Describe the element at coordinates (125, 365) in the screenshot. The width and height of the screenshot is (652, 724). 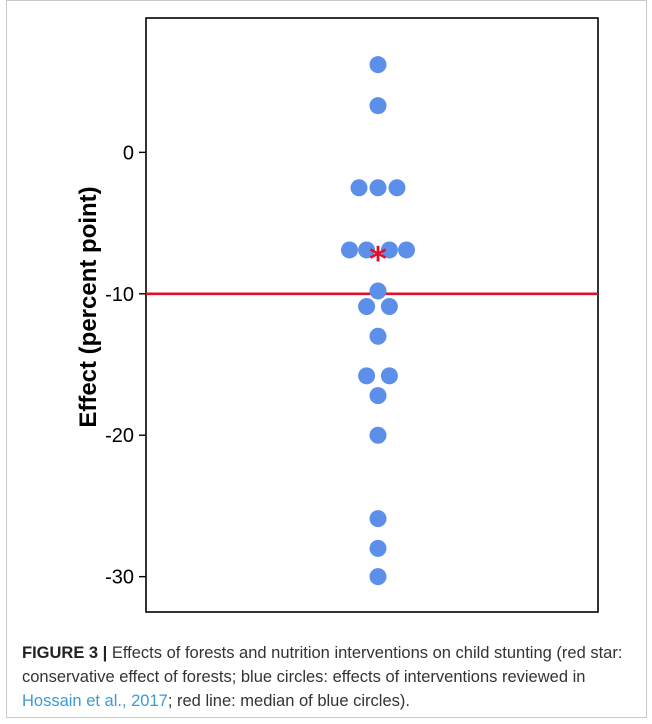
I see `y-axis: 0 -10 -20 -30` at that location.